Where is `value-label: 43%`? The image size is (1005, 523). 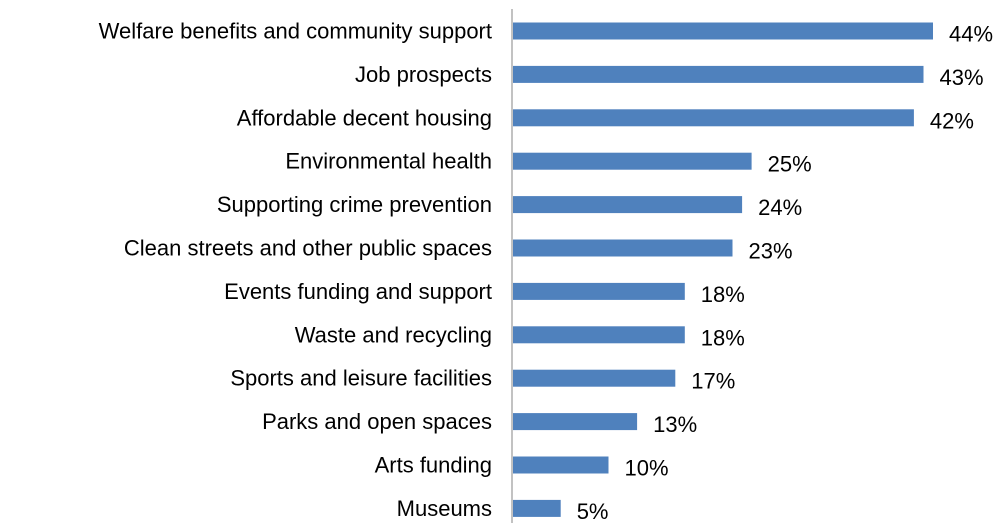
value-label: 43% is located at coordinates (962, 77).